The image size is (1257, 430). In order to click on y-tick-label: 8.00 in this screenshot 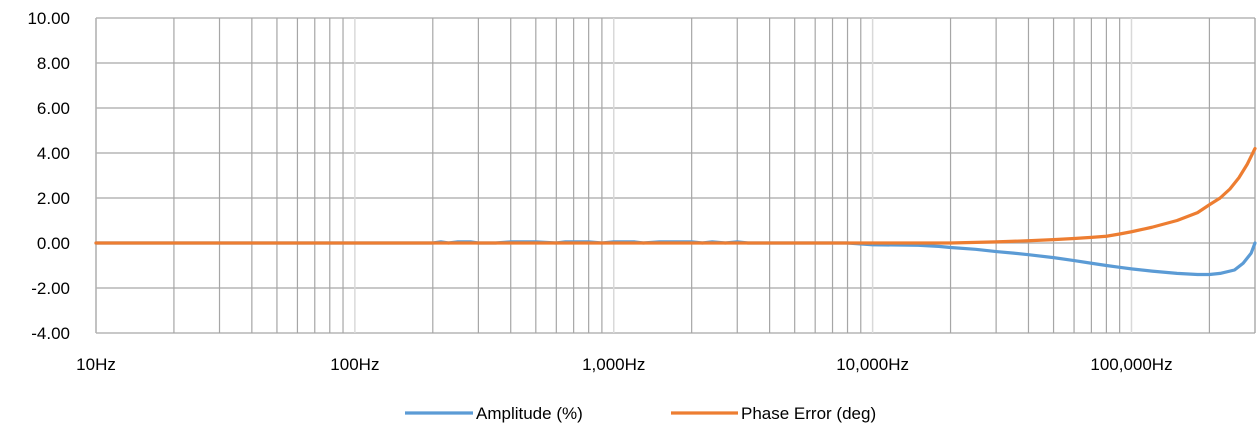, I will do `click(53, 63)`.